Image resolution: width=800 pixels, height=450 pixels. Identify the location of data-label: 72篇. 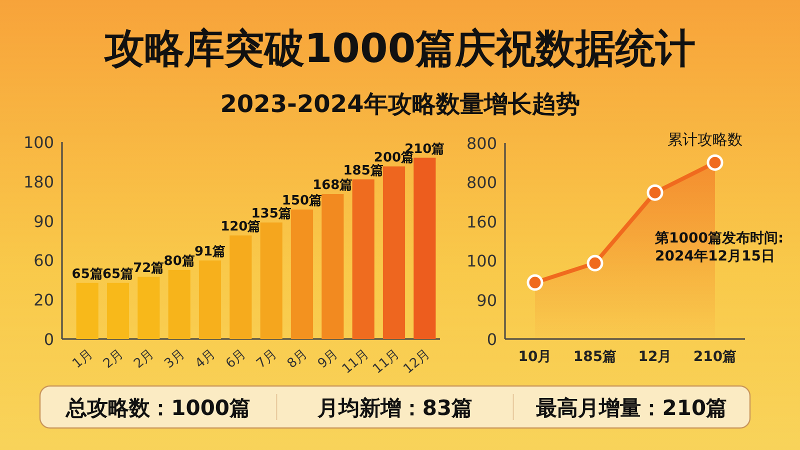
(148, 268).